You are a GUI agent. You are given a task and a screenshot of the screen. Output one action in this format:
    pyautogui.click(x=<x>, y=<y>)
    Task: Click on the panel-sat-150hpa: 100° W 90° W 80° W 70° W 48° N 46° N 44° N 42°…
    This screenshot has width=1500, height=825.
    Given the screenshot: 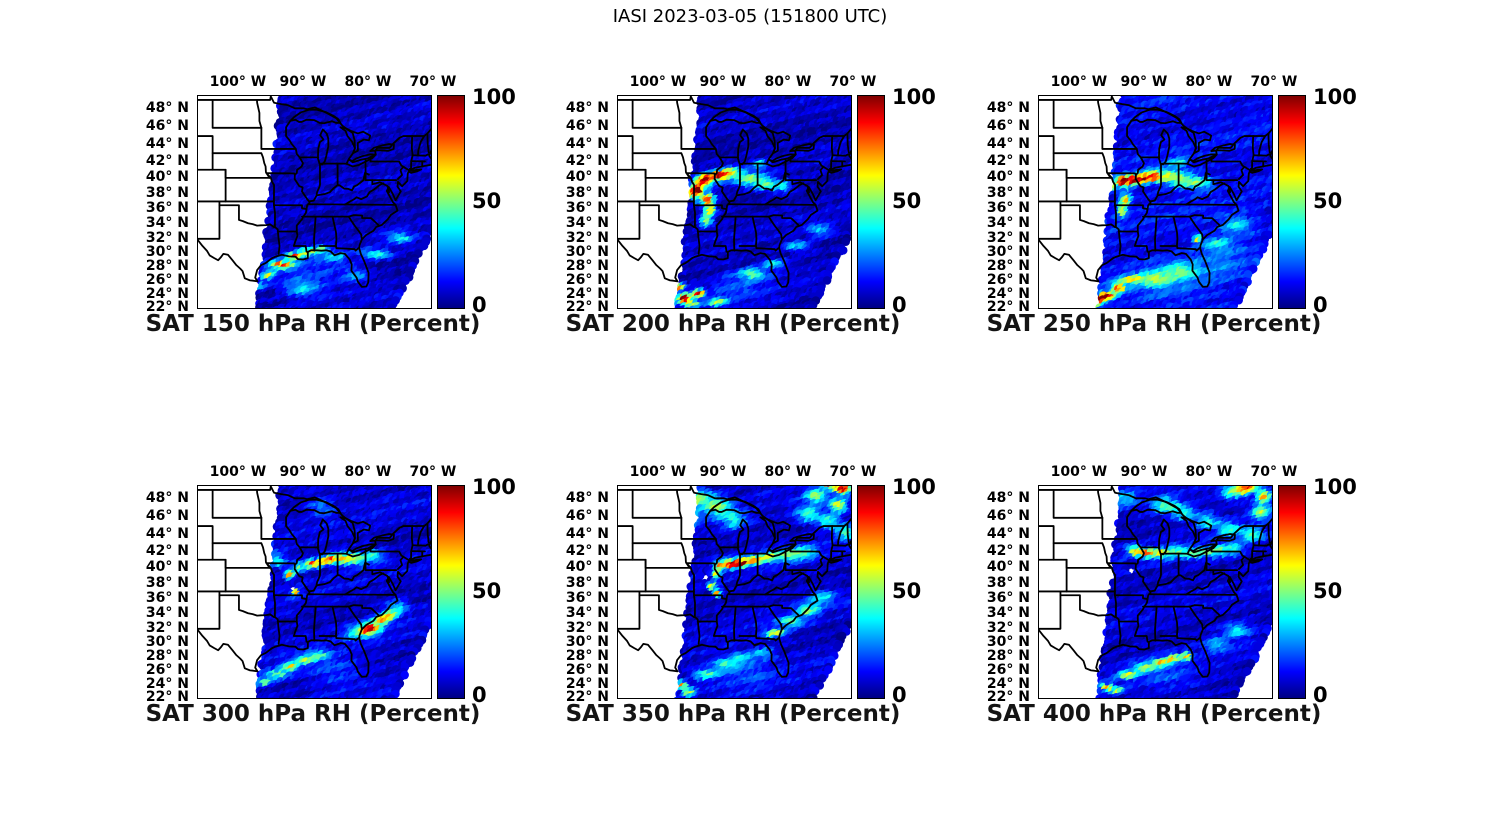 What is the action you would take?
    pyautogui.click(x=331, y=205)
    